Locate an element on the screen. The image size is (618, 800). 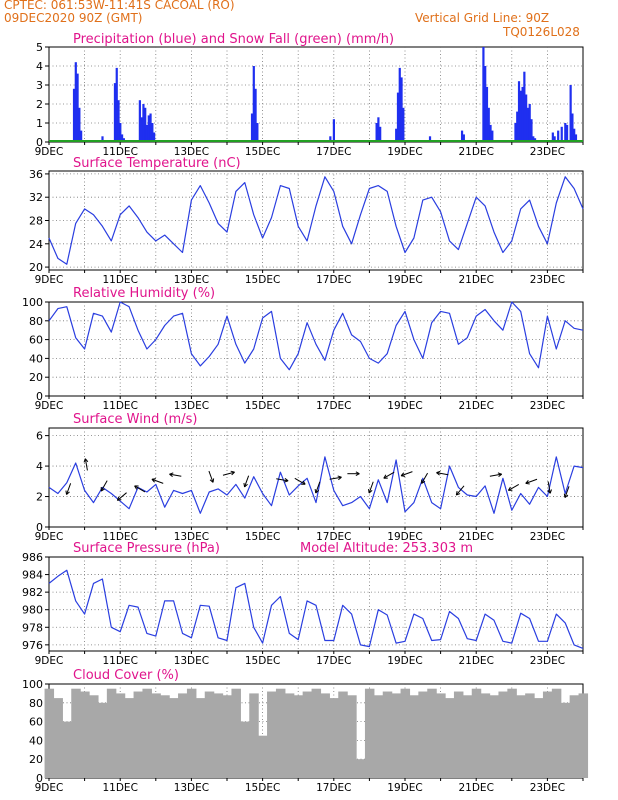
cloud-ytick-label: 100 is located at coordinates (32, 684).